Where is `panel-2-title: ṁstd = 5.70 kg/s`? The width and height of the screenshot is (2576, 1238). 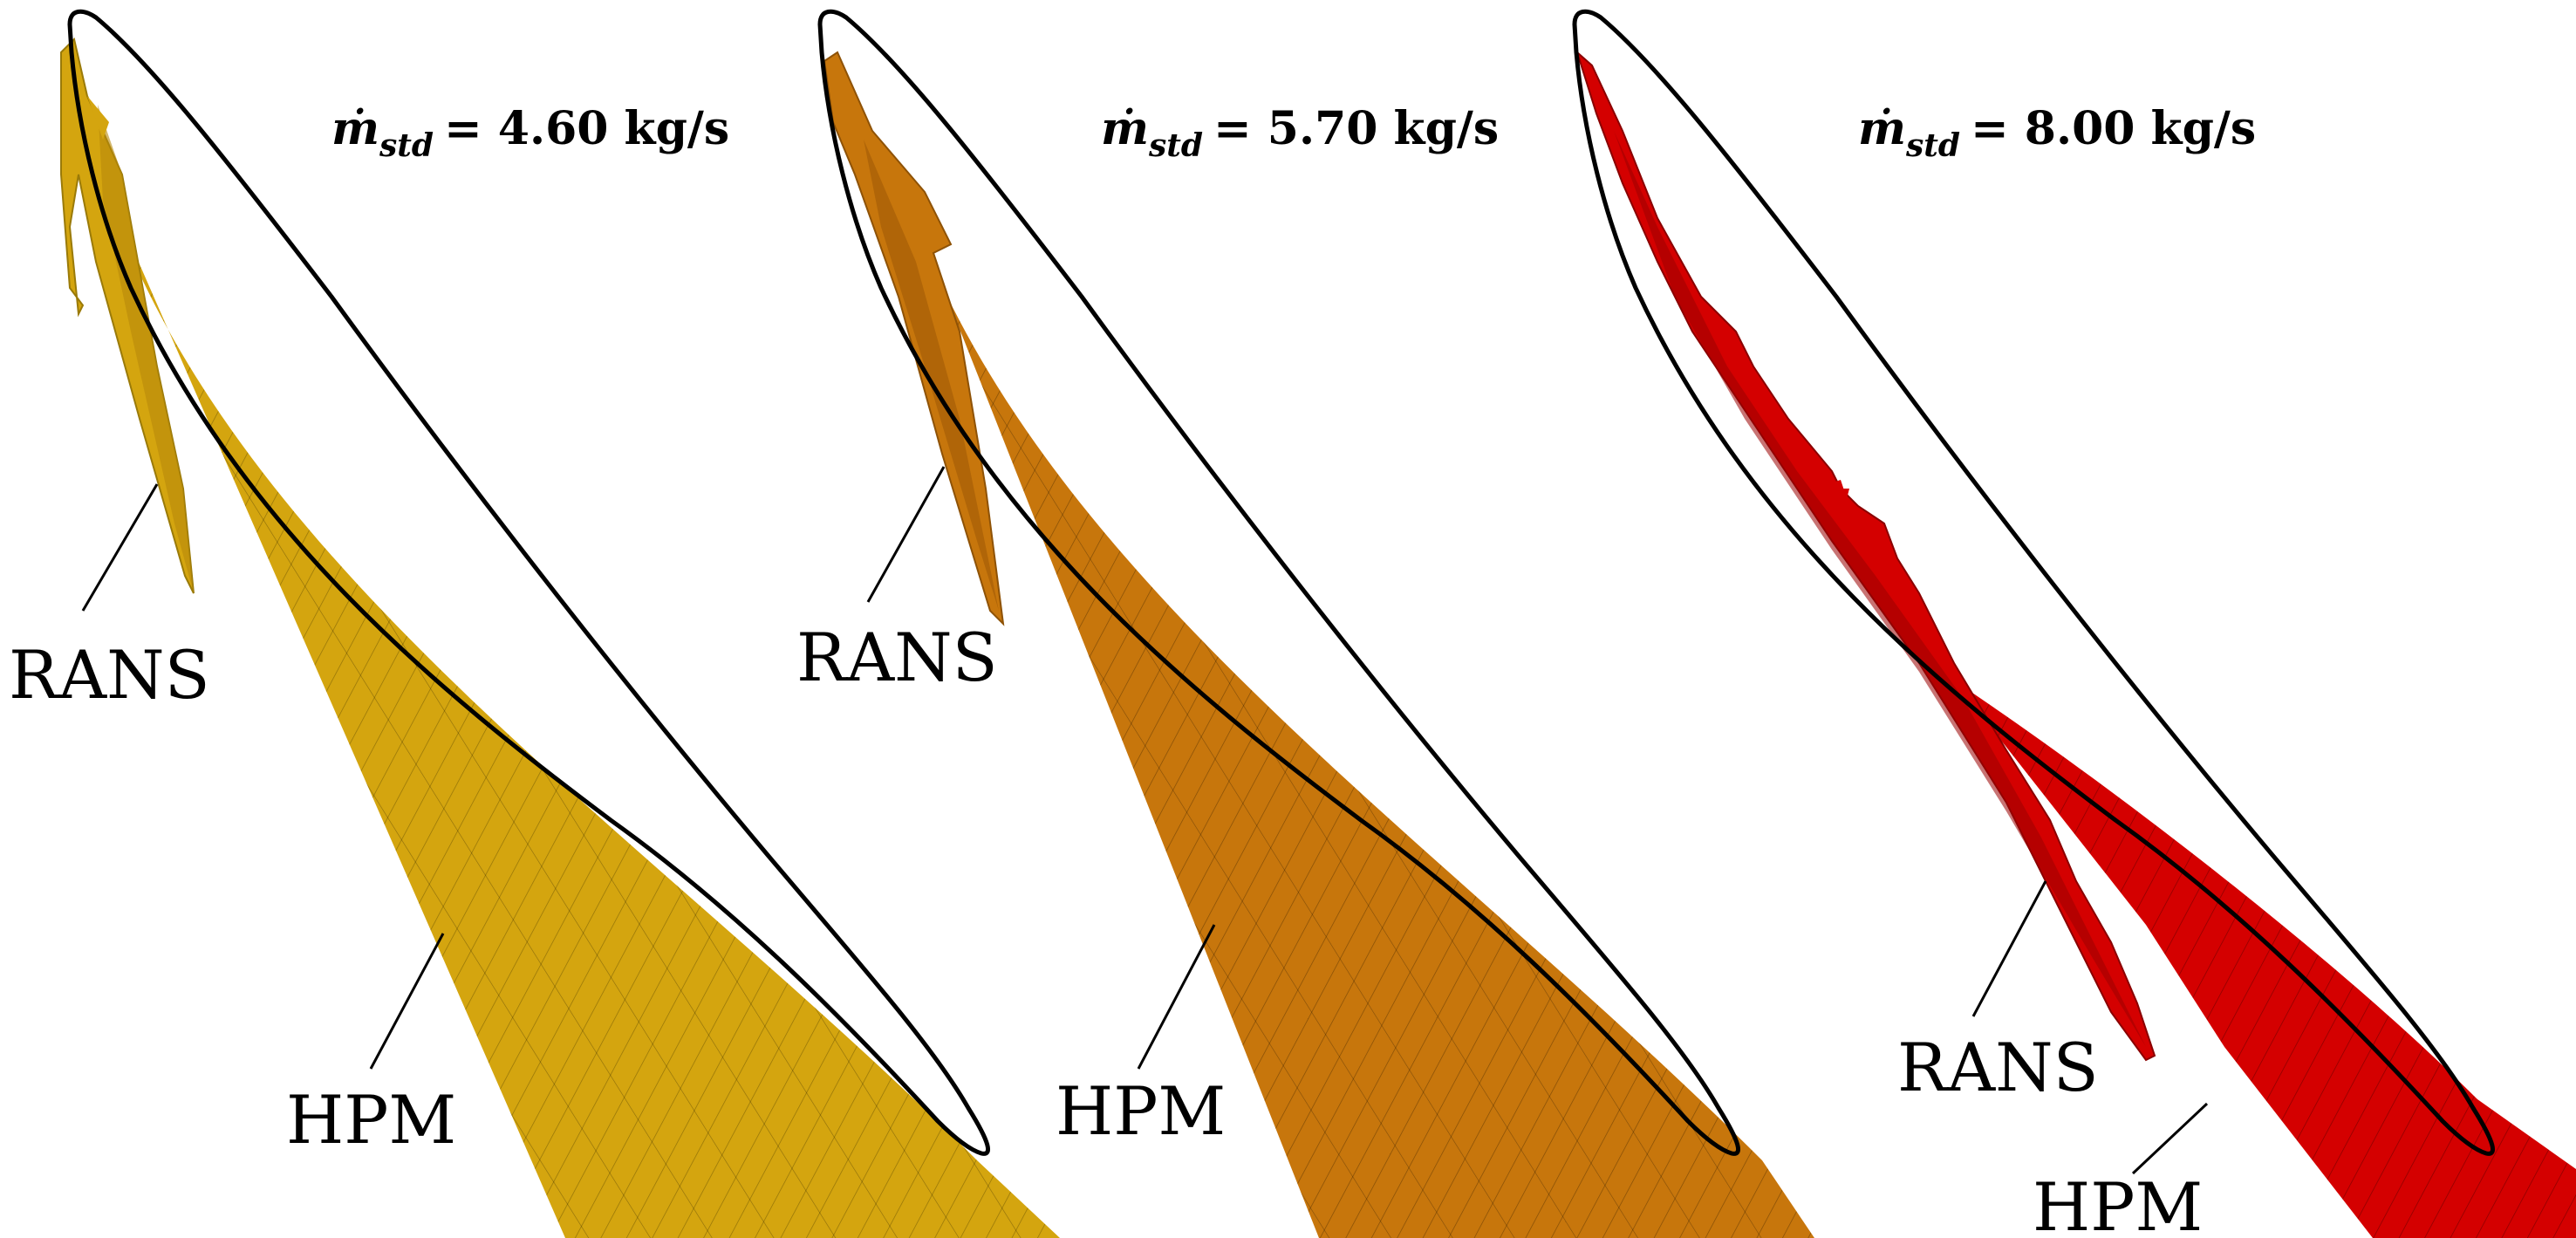
panel-2-title: ṁstd = 5.70 kg/s is located at coordinates (1300, 133).